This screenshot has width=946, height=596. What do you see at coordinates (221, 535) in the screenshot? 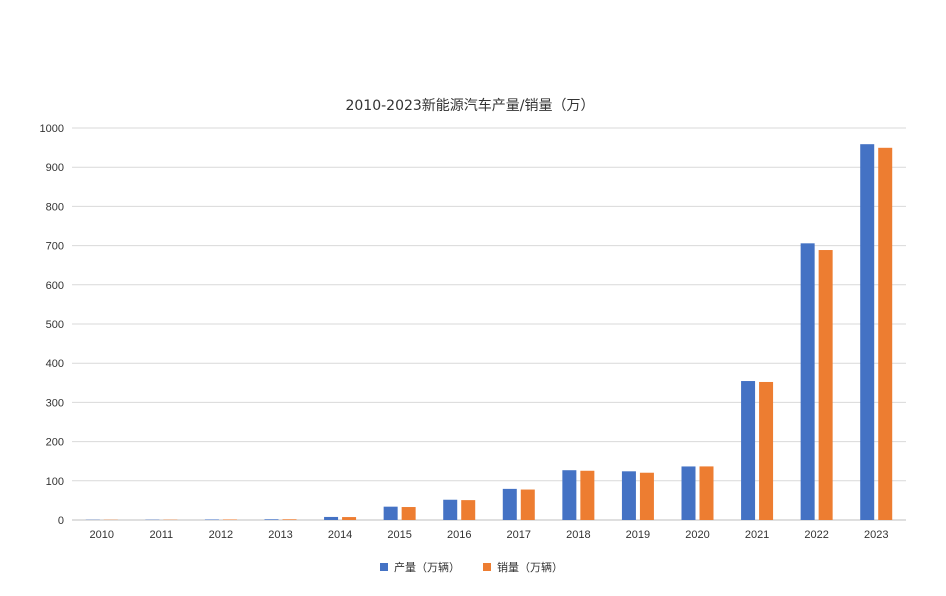
I see `x-tick-label: 2012` at bounding box center [221, 535].